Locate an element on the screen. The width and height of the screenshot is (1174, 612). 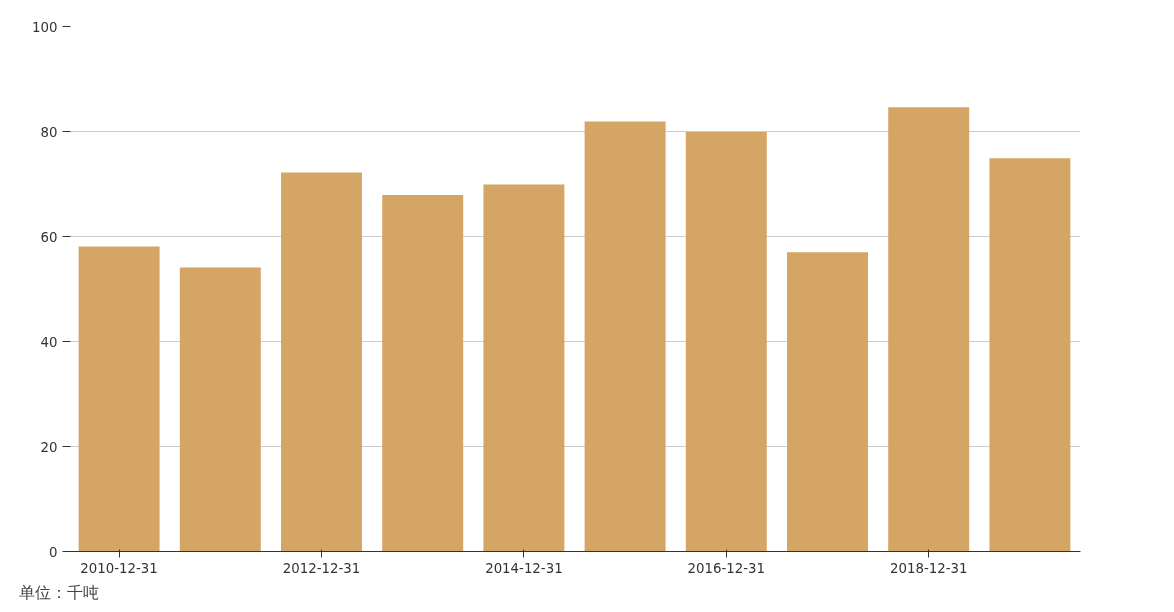
y-tick-label: 0 is located at coordinates (53, 552).